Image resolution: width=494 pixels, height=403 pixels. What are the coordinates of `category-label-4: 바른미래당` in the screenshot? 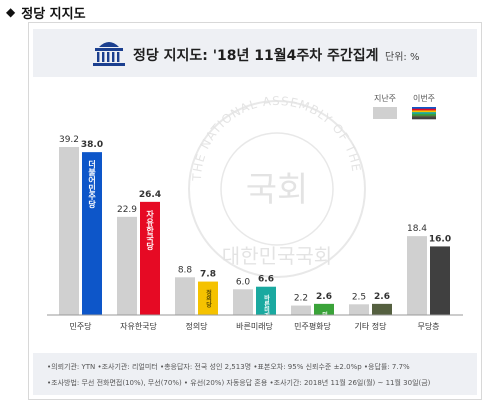 It's located at (254, 326).